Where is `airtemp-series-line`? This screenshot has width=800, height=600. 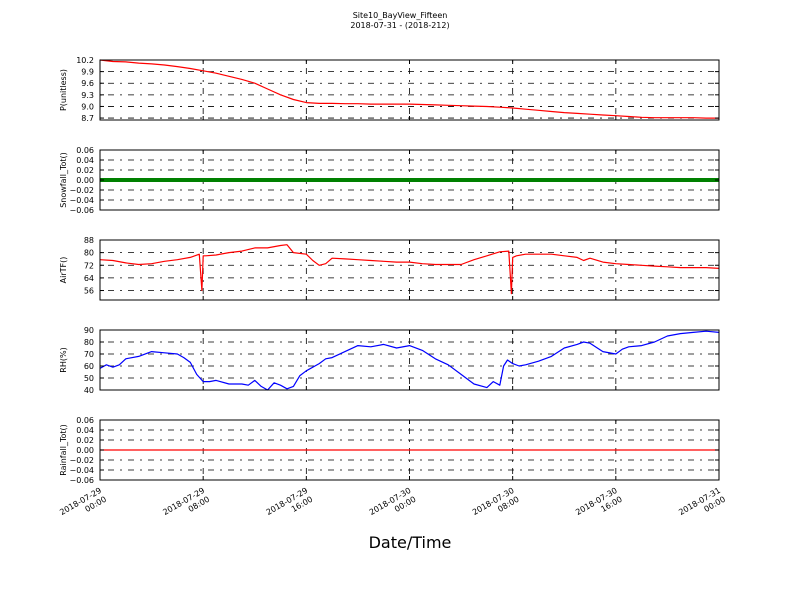
airtemp-series-line is located at coordinates (409, 269).